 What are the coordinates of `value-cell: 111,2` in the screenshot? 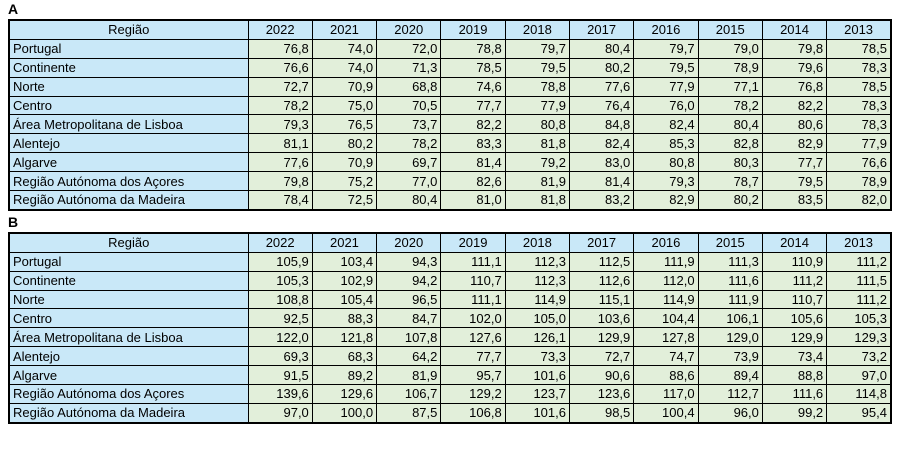 It's located at (794, 280).